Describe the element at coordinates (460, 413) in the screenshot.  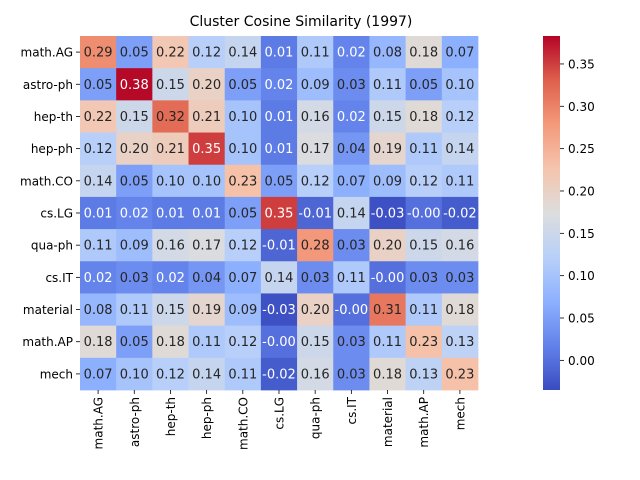
I see `column-tick-label: mech` at that location.